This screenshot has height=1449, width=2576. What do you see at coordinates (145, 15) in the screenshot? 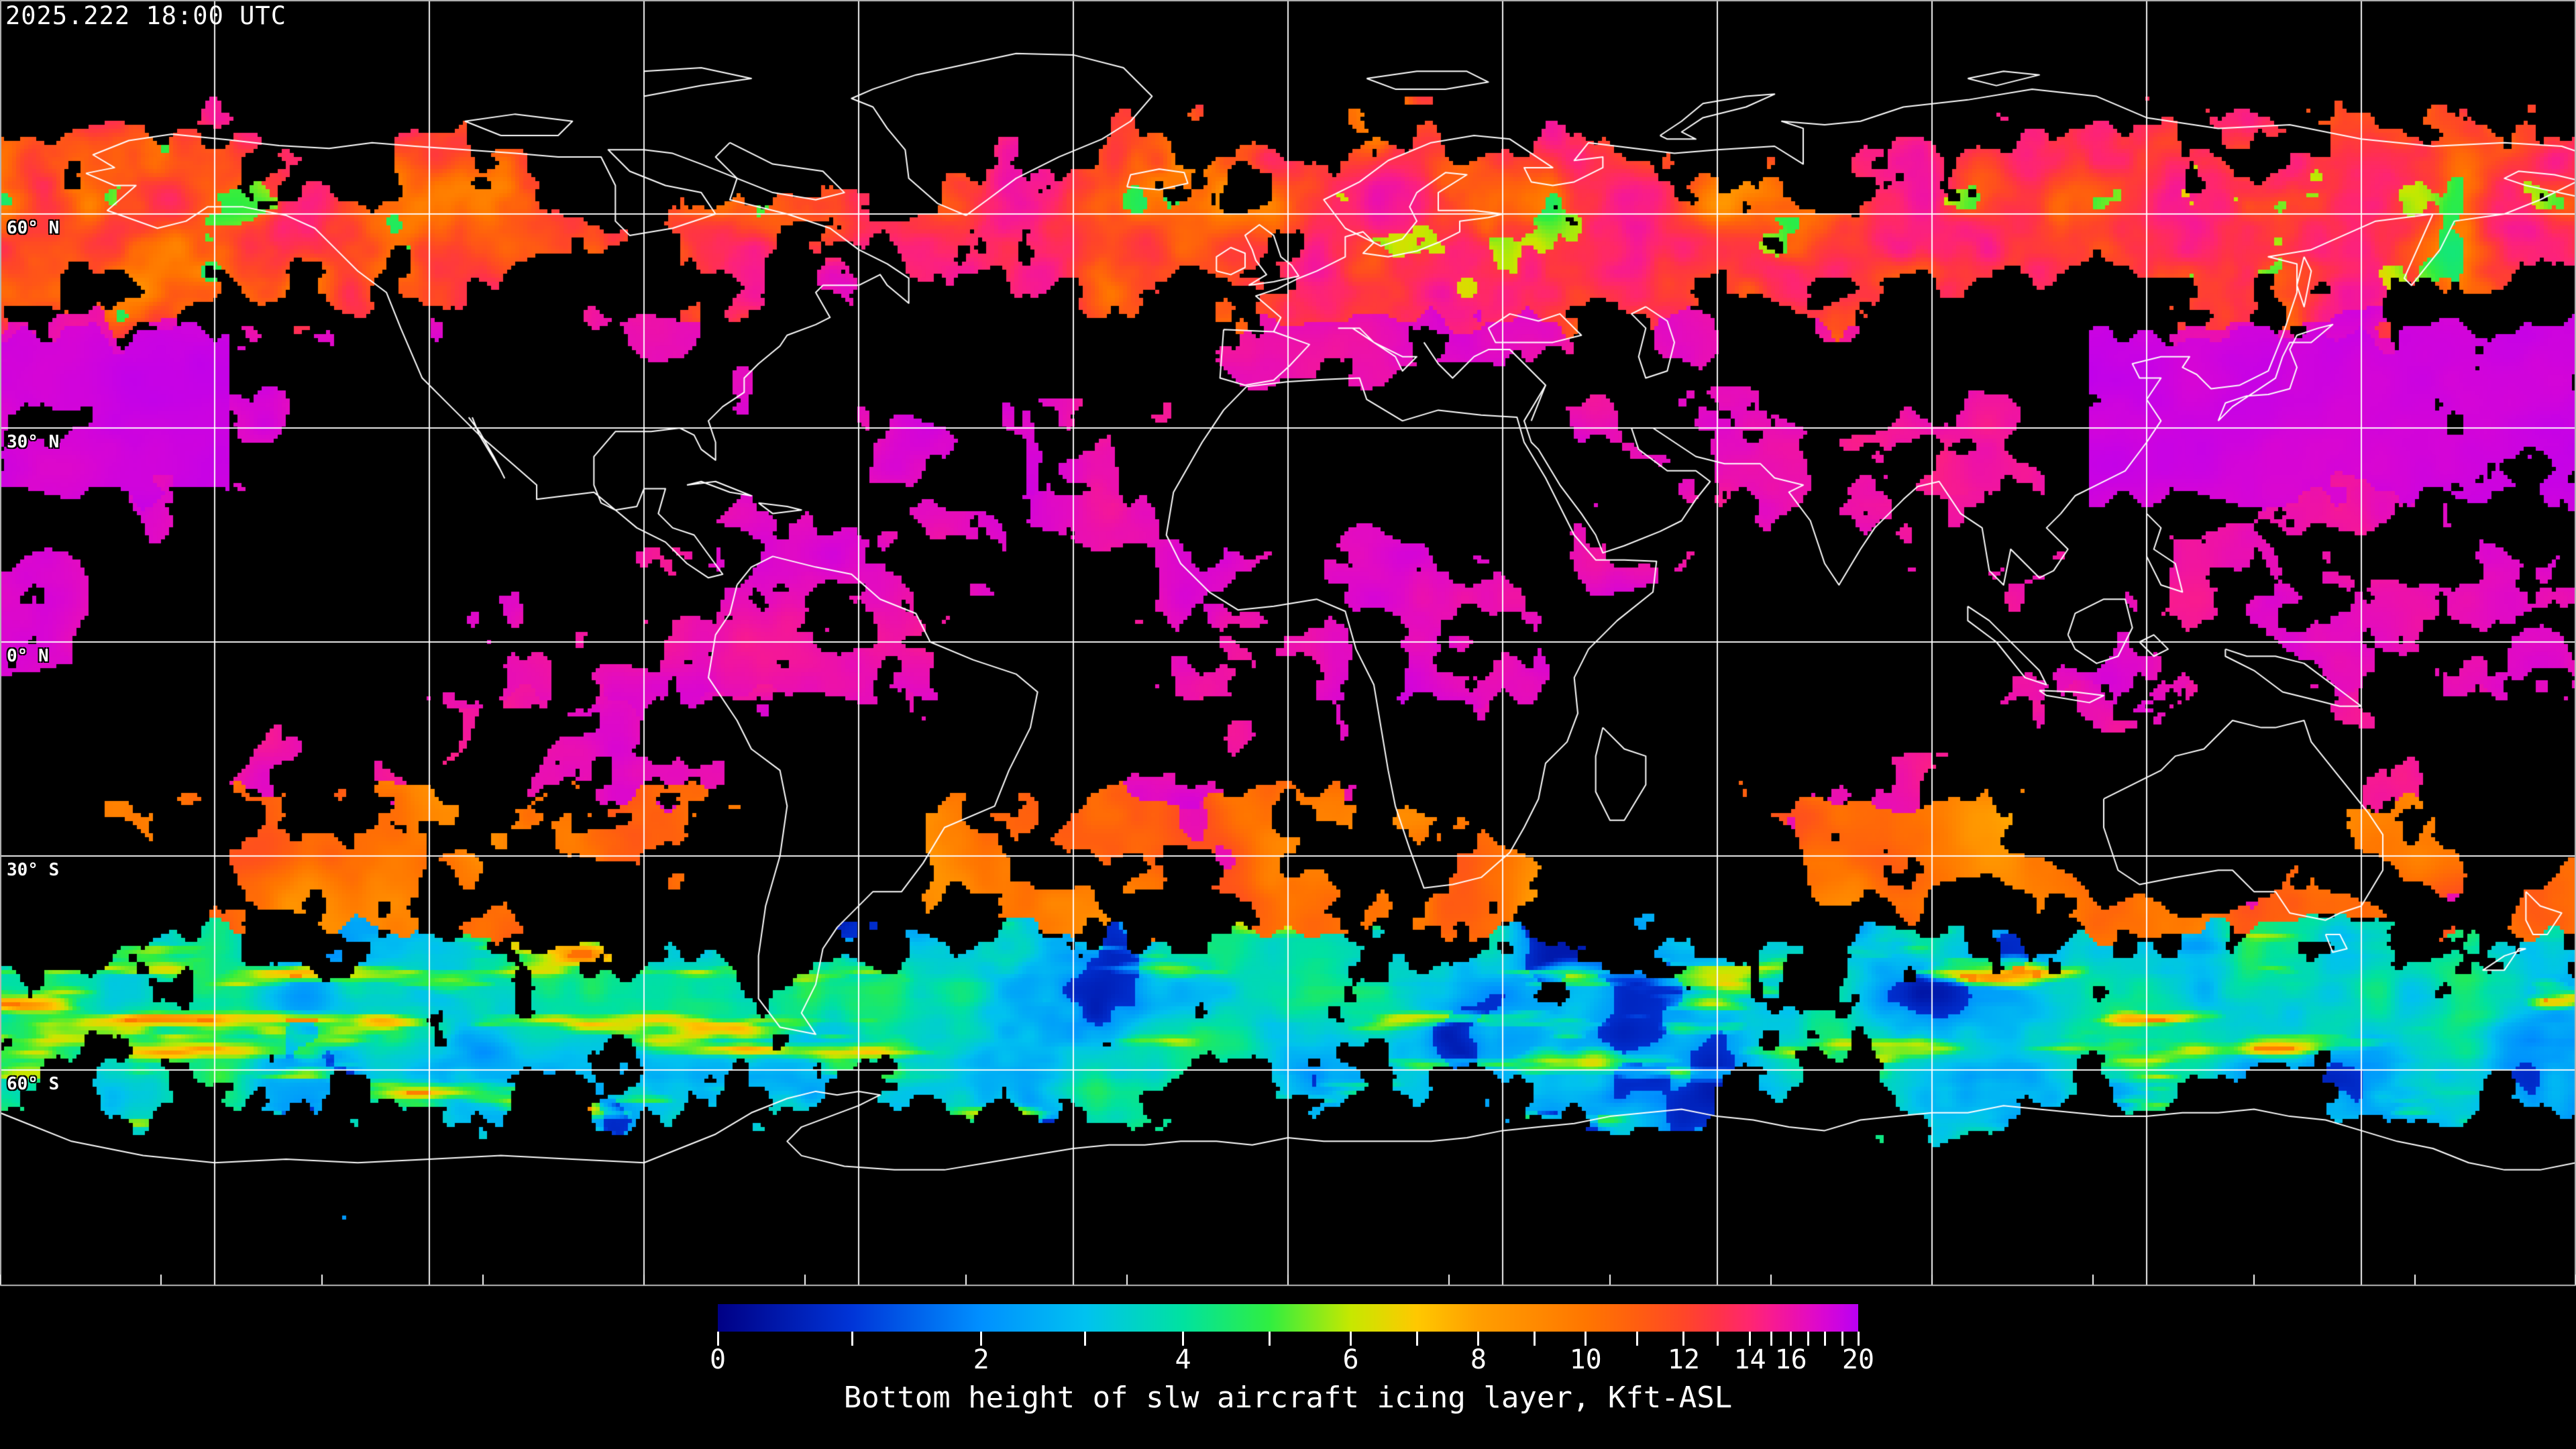
I see `timestamp-label: 2025.222 18:00 UTC` at bounding box center [145, 15].